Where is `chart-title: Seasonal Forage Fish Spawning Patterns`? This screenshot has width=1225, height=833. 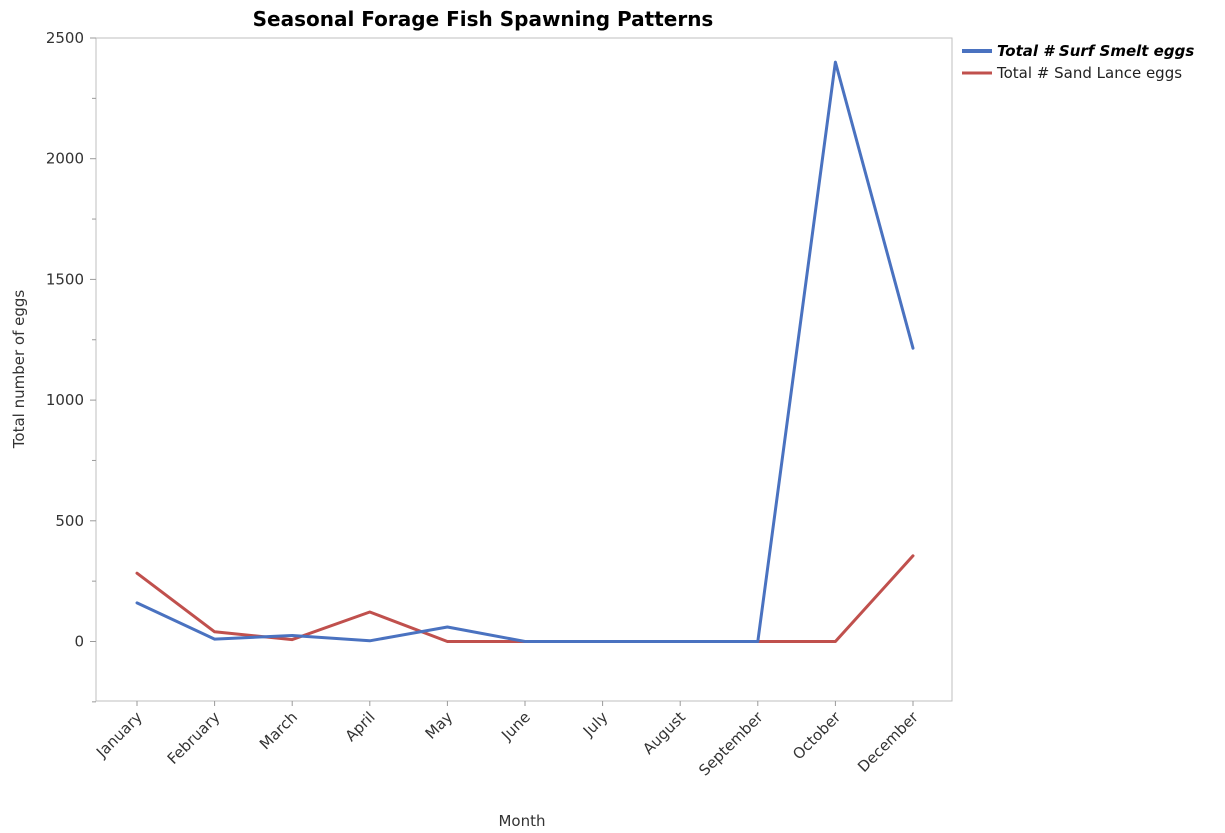
chart-title: Seasonal Forage Fish Spawning Patterns is located at coordinates (483, 19).